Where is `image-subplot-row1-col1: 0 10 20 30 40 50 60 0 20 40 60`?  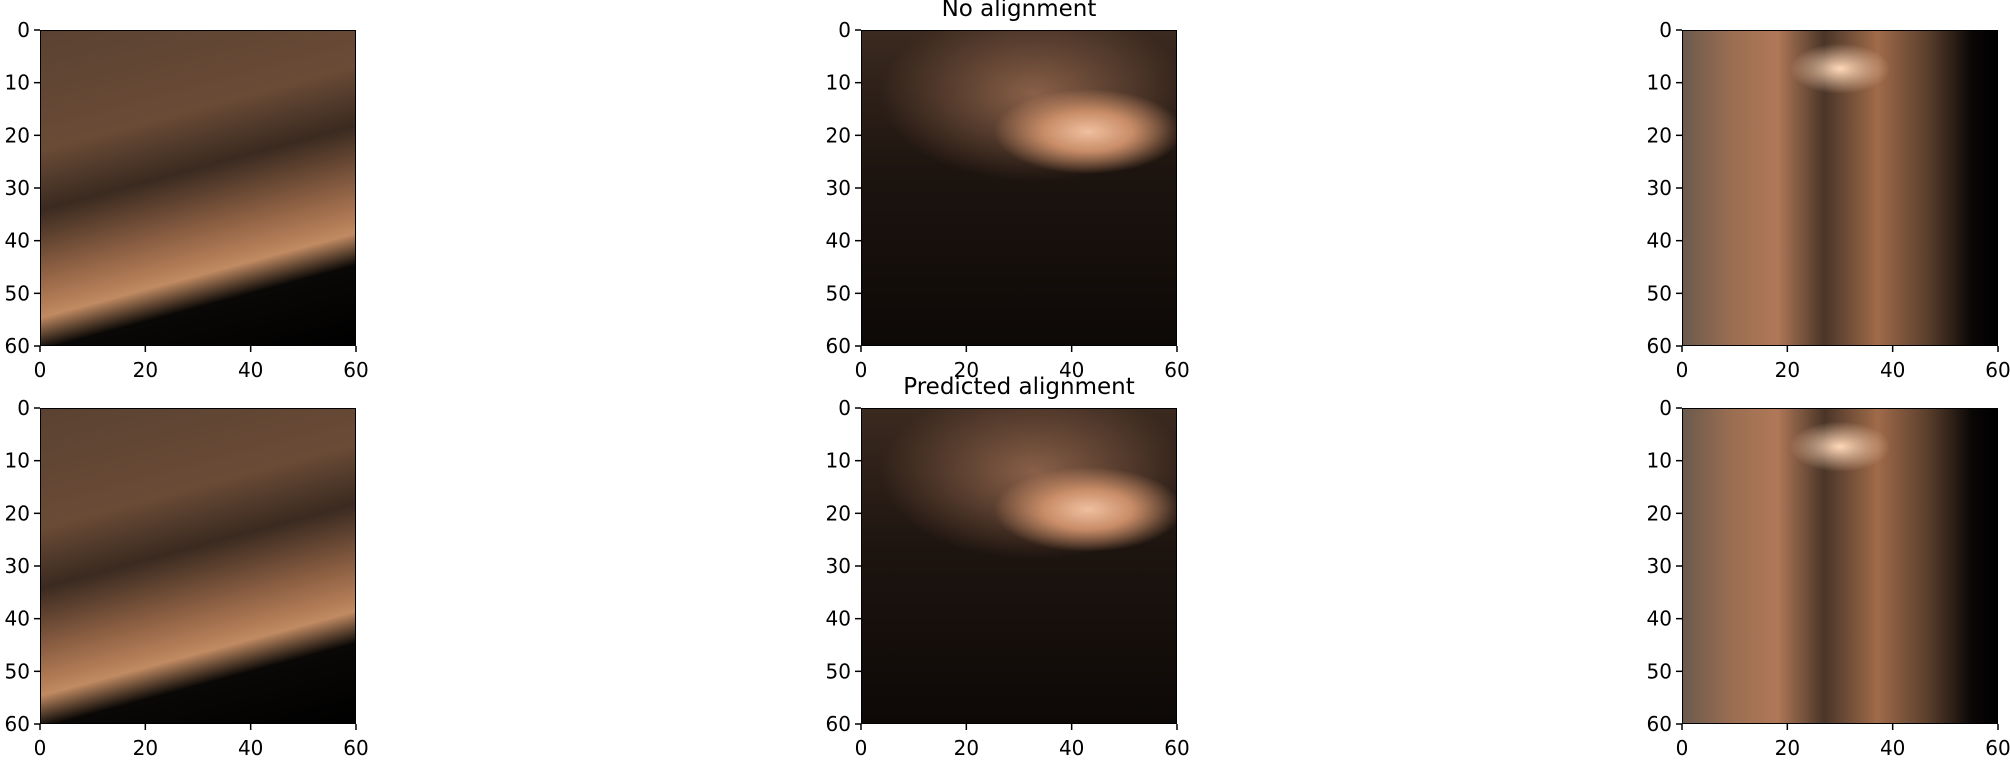
image-subplot-row1-col1: 0 10 20 30 40 50 60 0 20 40 60 is located at coordinates (187, 200).